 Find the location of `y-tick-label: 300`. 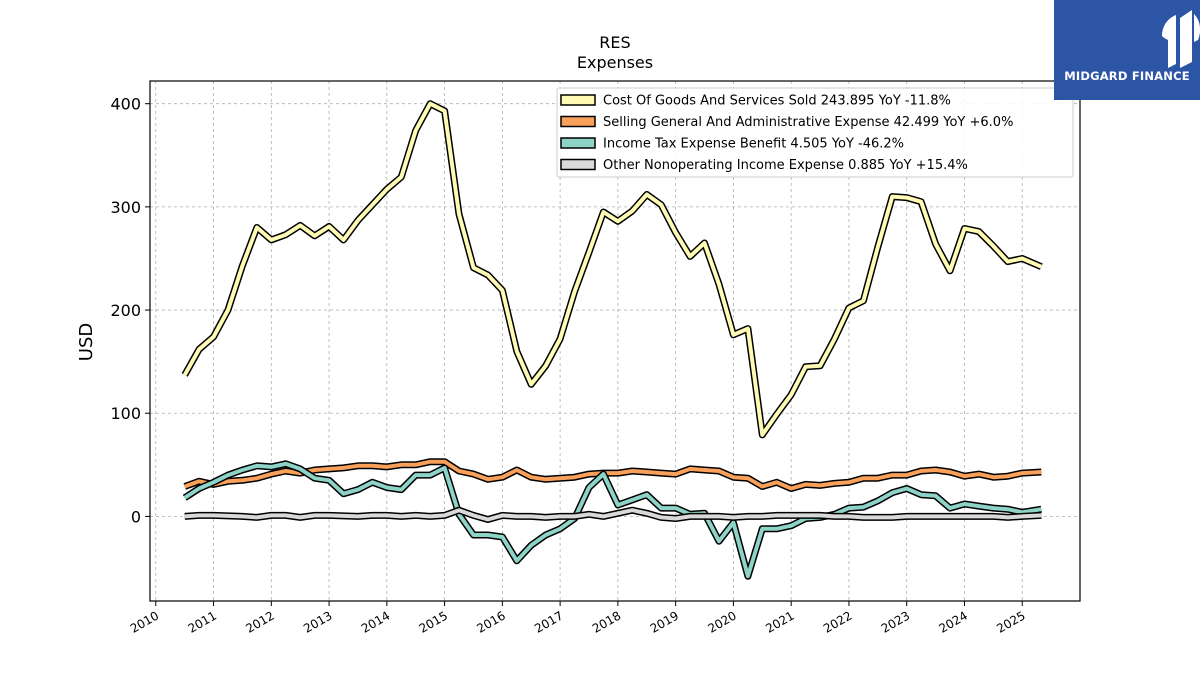

y-tick-label: 300 is located at coordinates (125, 207).